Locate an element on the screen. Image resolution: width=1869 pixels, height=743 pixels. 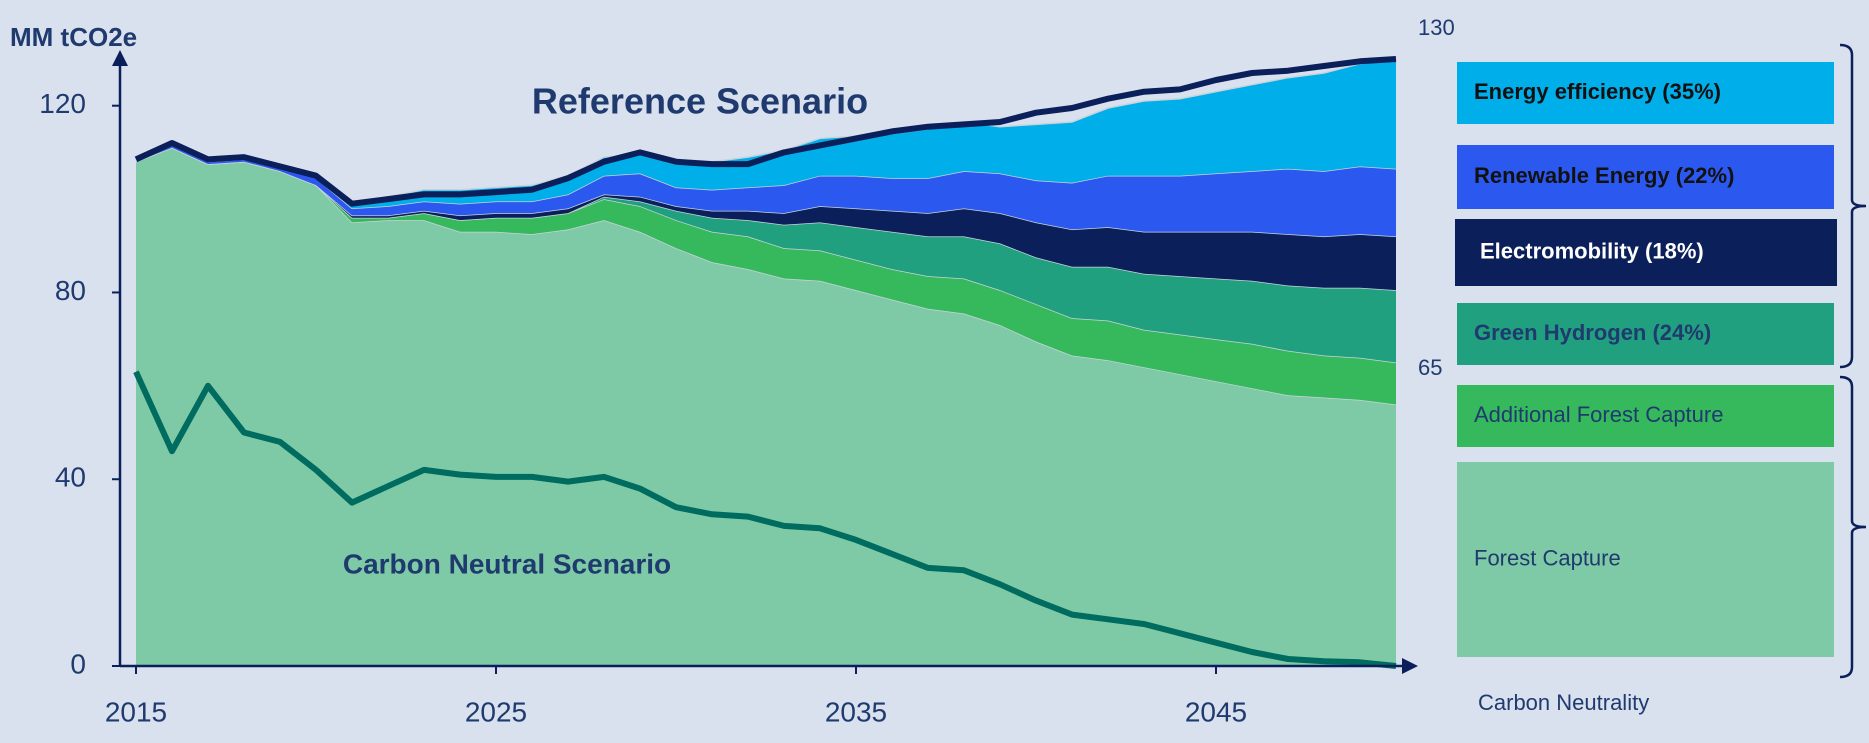
y-tick-label: 0 is located at coordinates (78, 663).